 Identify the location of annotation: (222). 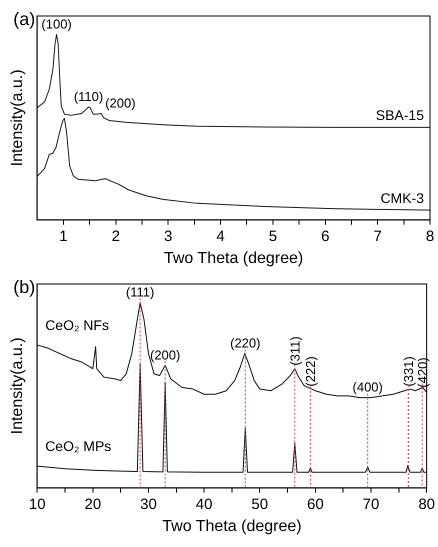
(310, 371).